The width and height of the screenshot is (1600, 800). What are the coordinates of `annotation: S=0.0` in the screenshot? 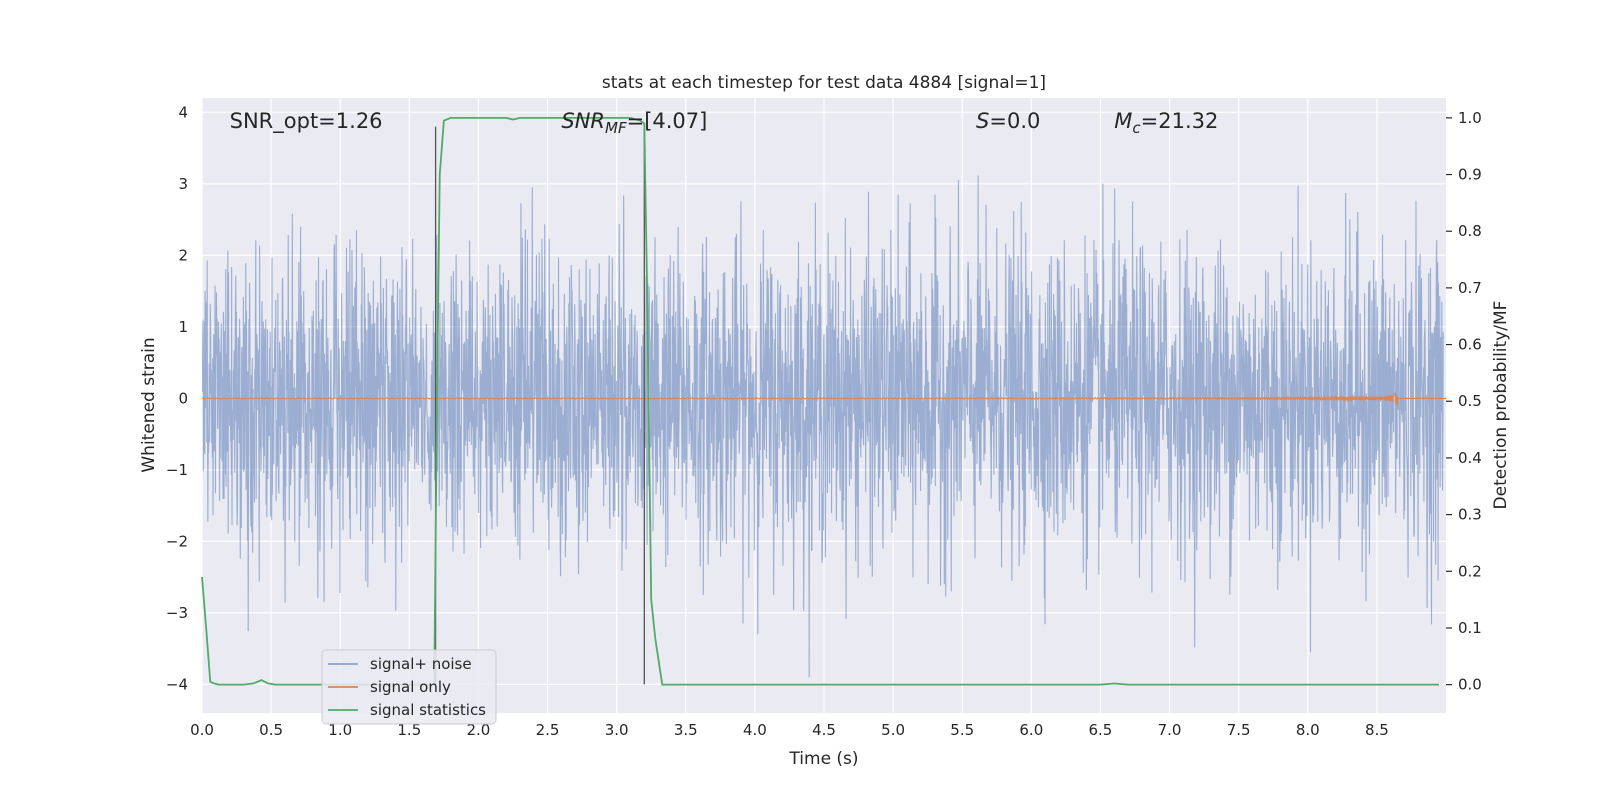 It's located at (1008, 121).